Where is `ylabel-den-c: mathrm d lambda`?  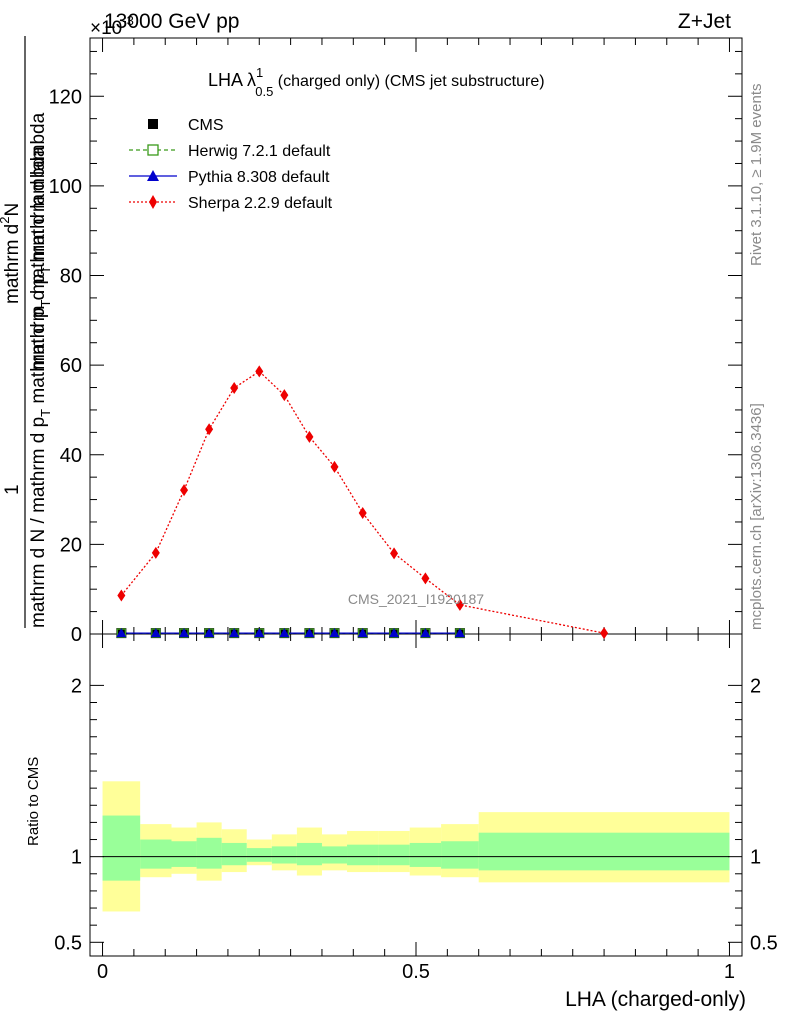
ylabel-den-c: mathrm d lambda is located at coordinates (38, 223).